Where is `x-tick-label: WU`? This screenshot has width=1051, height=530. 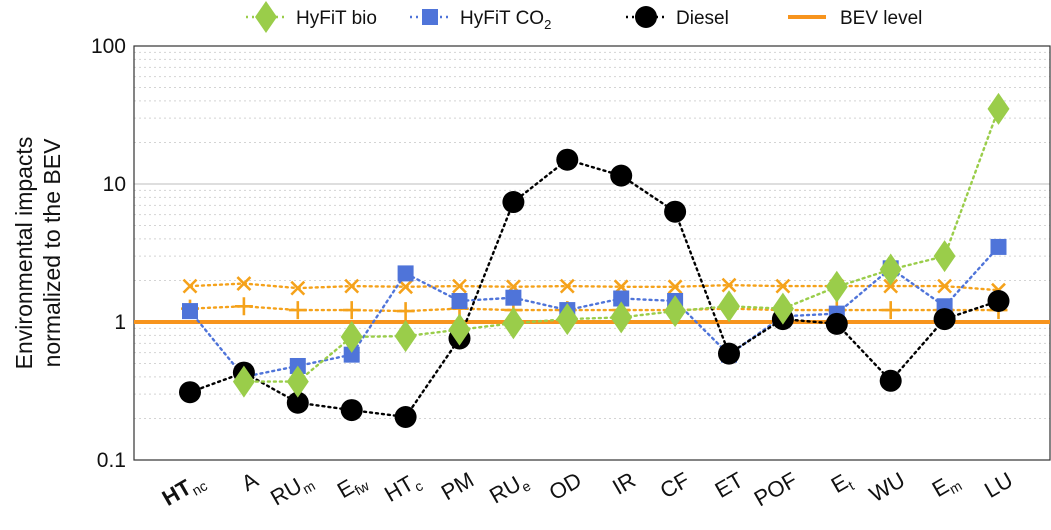
x-tick-label: WU is located at coordinates (887, 487).